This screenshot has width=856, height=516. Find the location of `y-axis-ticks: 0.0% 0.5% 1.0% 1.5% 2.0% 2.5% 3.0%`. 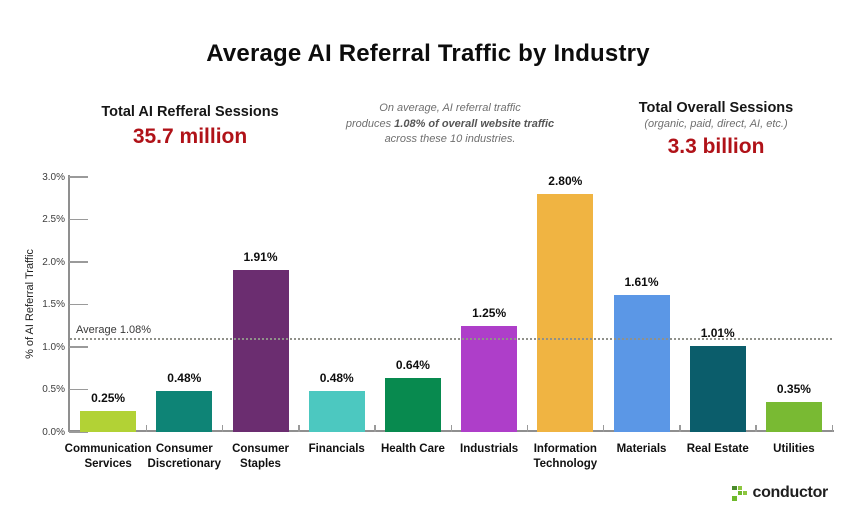

y-axis-ticks: 0.0% 0.5% 1.0% 1.5% 2.0% 2.5% 3.0% is located at coordinates (44, 305).